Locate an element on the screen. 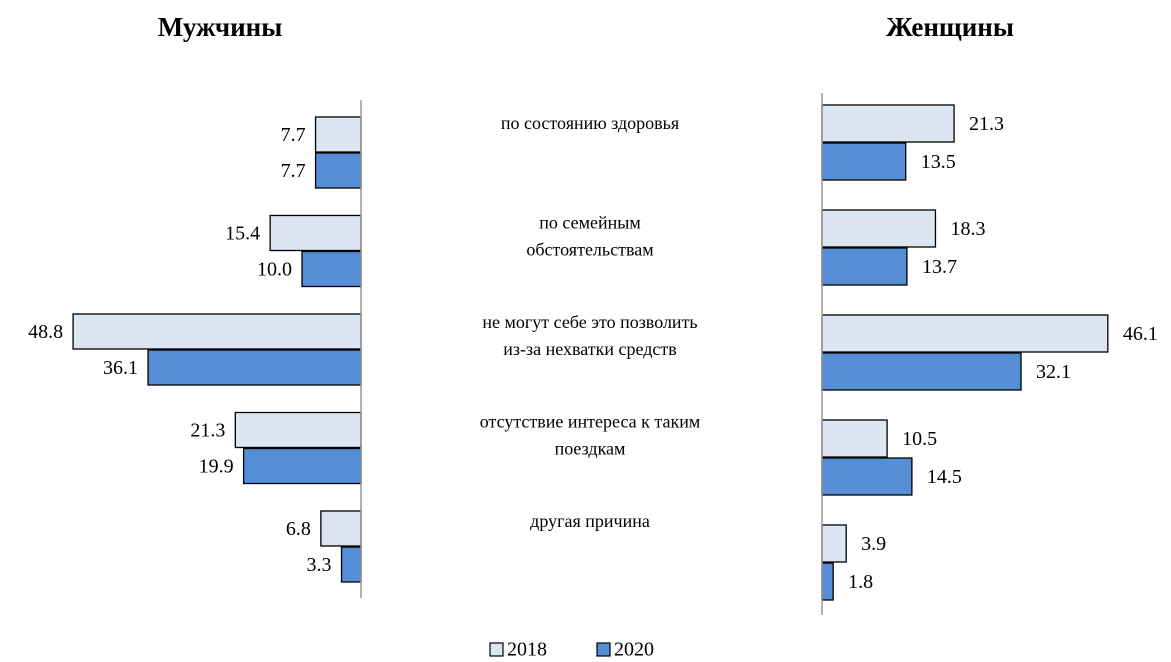 This screenshot has height=662, width=1171. value-label: 3.3 is located at coordinates (319, 565).